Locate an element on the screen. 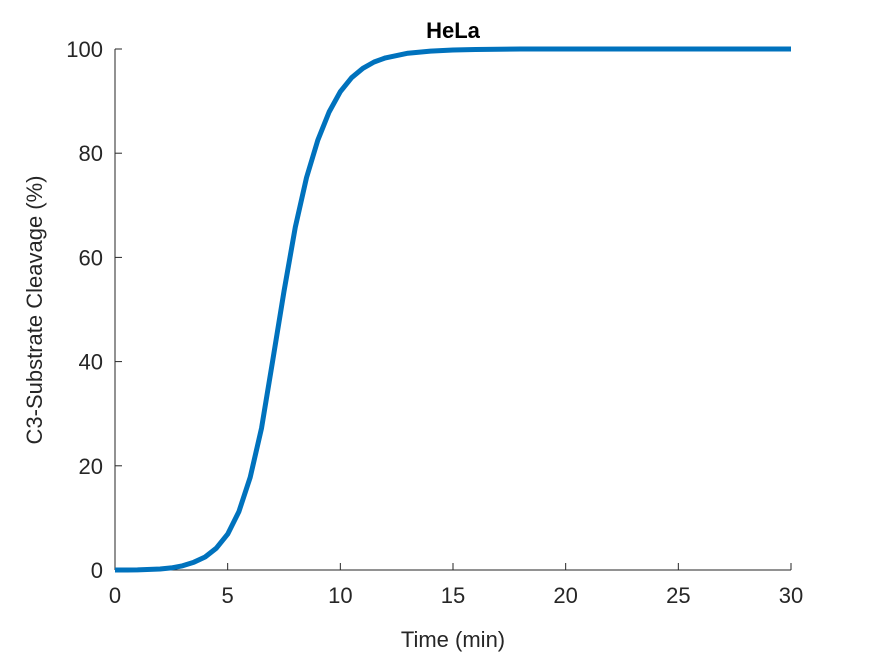 The height and width of the screenshot is (656, 875). y-tick-label: 0 is located at coordinates (97, 570).